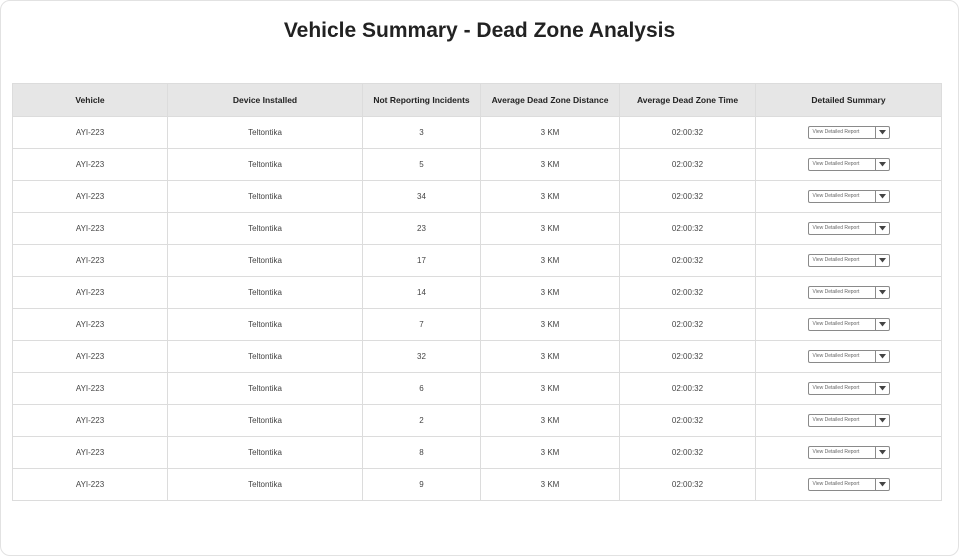 This screenshot has width=961, height=558. Describe the element at coordinates (421, 484) in the screenshot. I see `incidents-cell: 9` at that location.